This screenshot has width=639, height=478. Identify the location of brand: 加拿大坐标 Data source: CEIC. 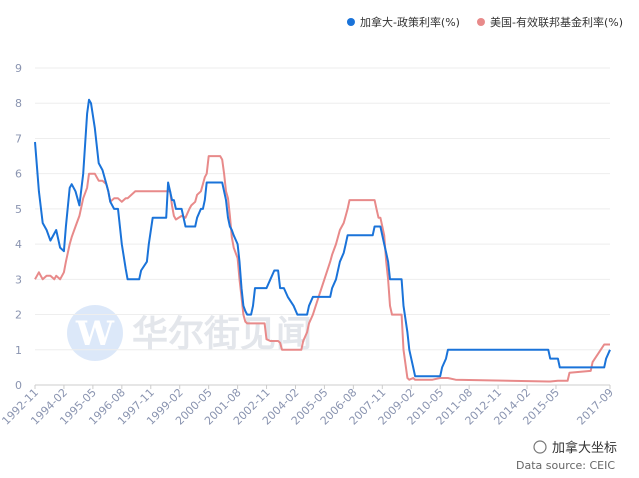
(566, 456).